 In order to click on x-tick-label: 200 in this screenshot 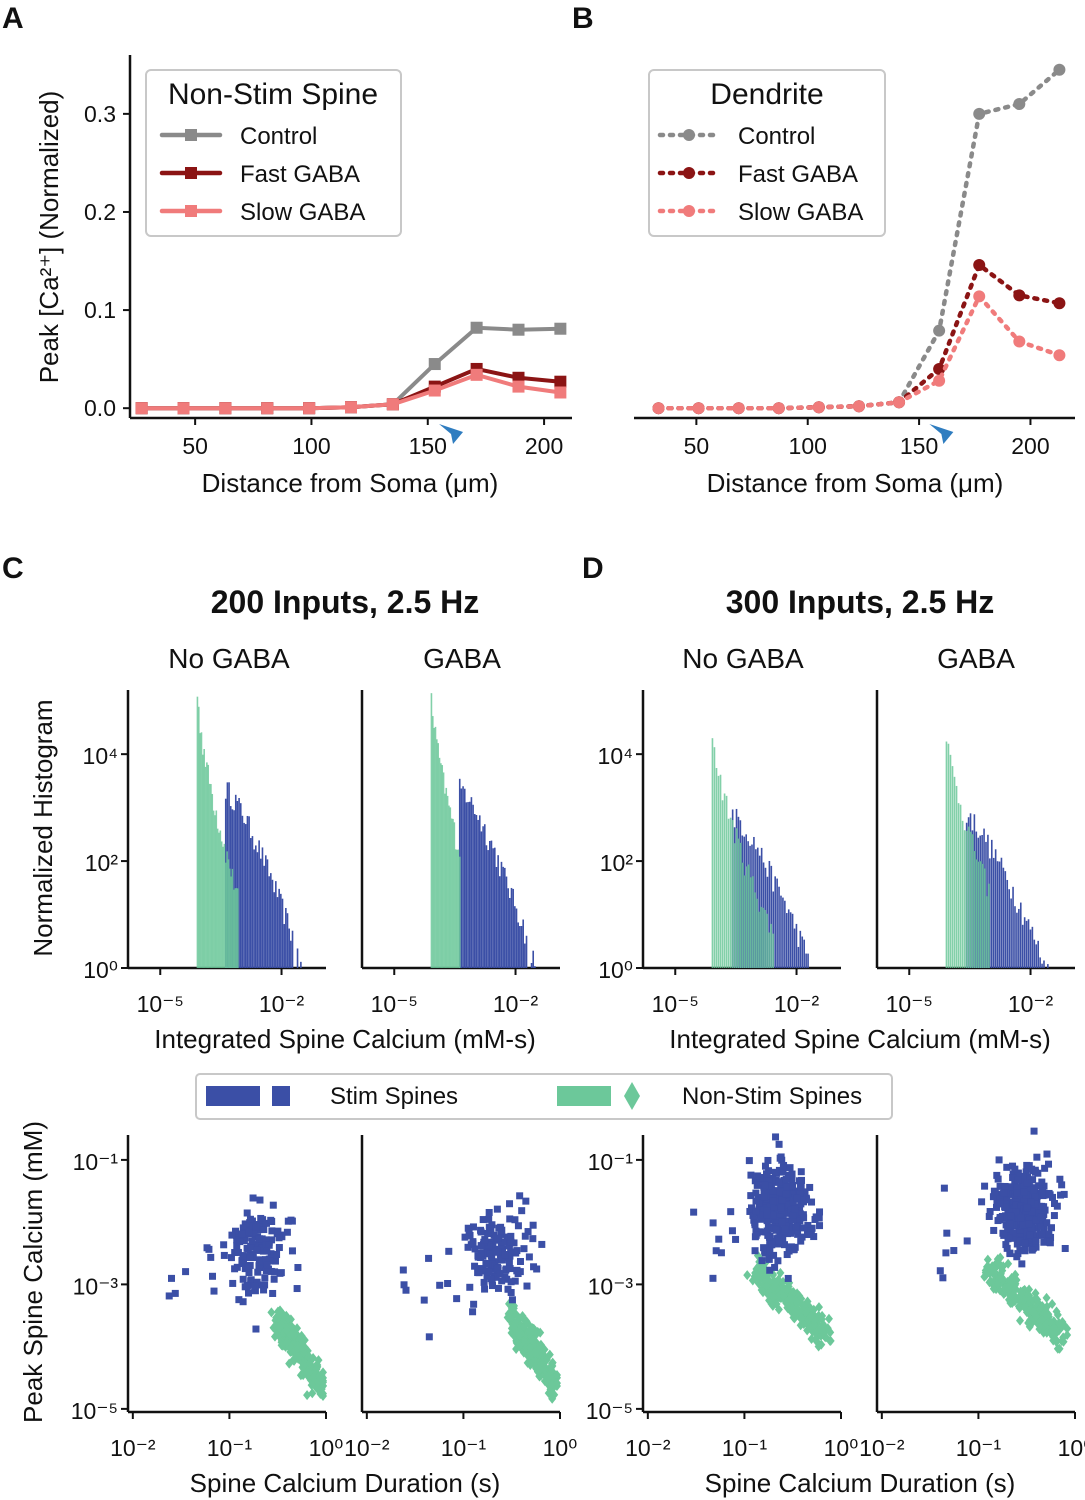, I will do `click(1030, 446)`.